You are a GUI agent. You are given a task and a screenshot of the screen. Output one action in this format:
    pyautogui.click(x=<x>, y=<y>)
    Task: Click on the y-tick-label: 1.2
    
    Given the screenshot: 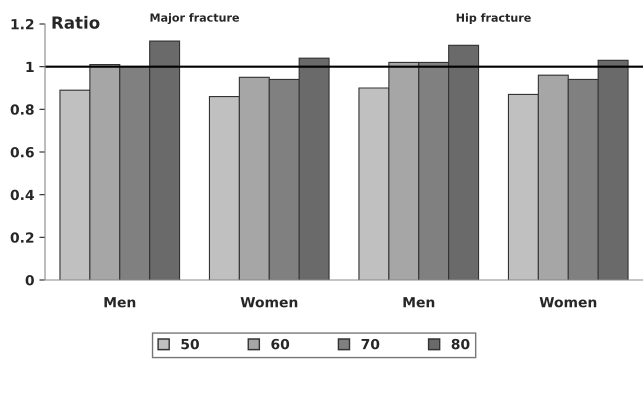 What is the action you would take?
    pyautogui.click(x=23, y=24)
    